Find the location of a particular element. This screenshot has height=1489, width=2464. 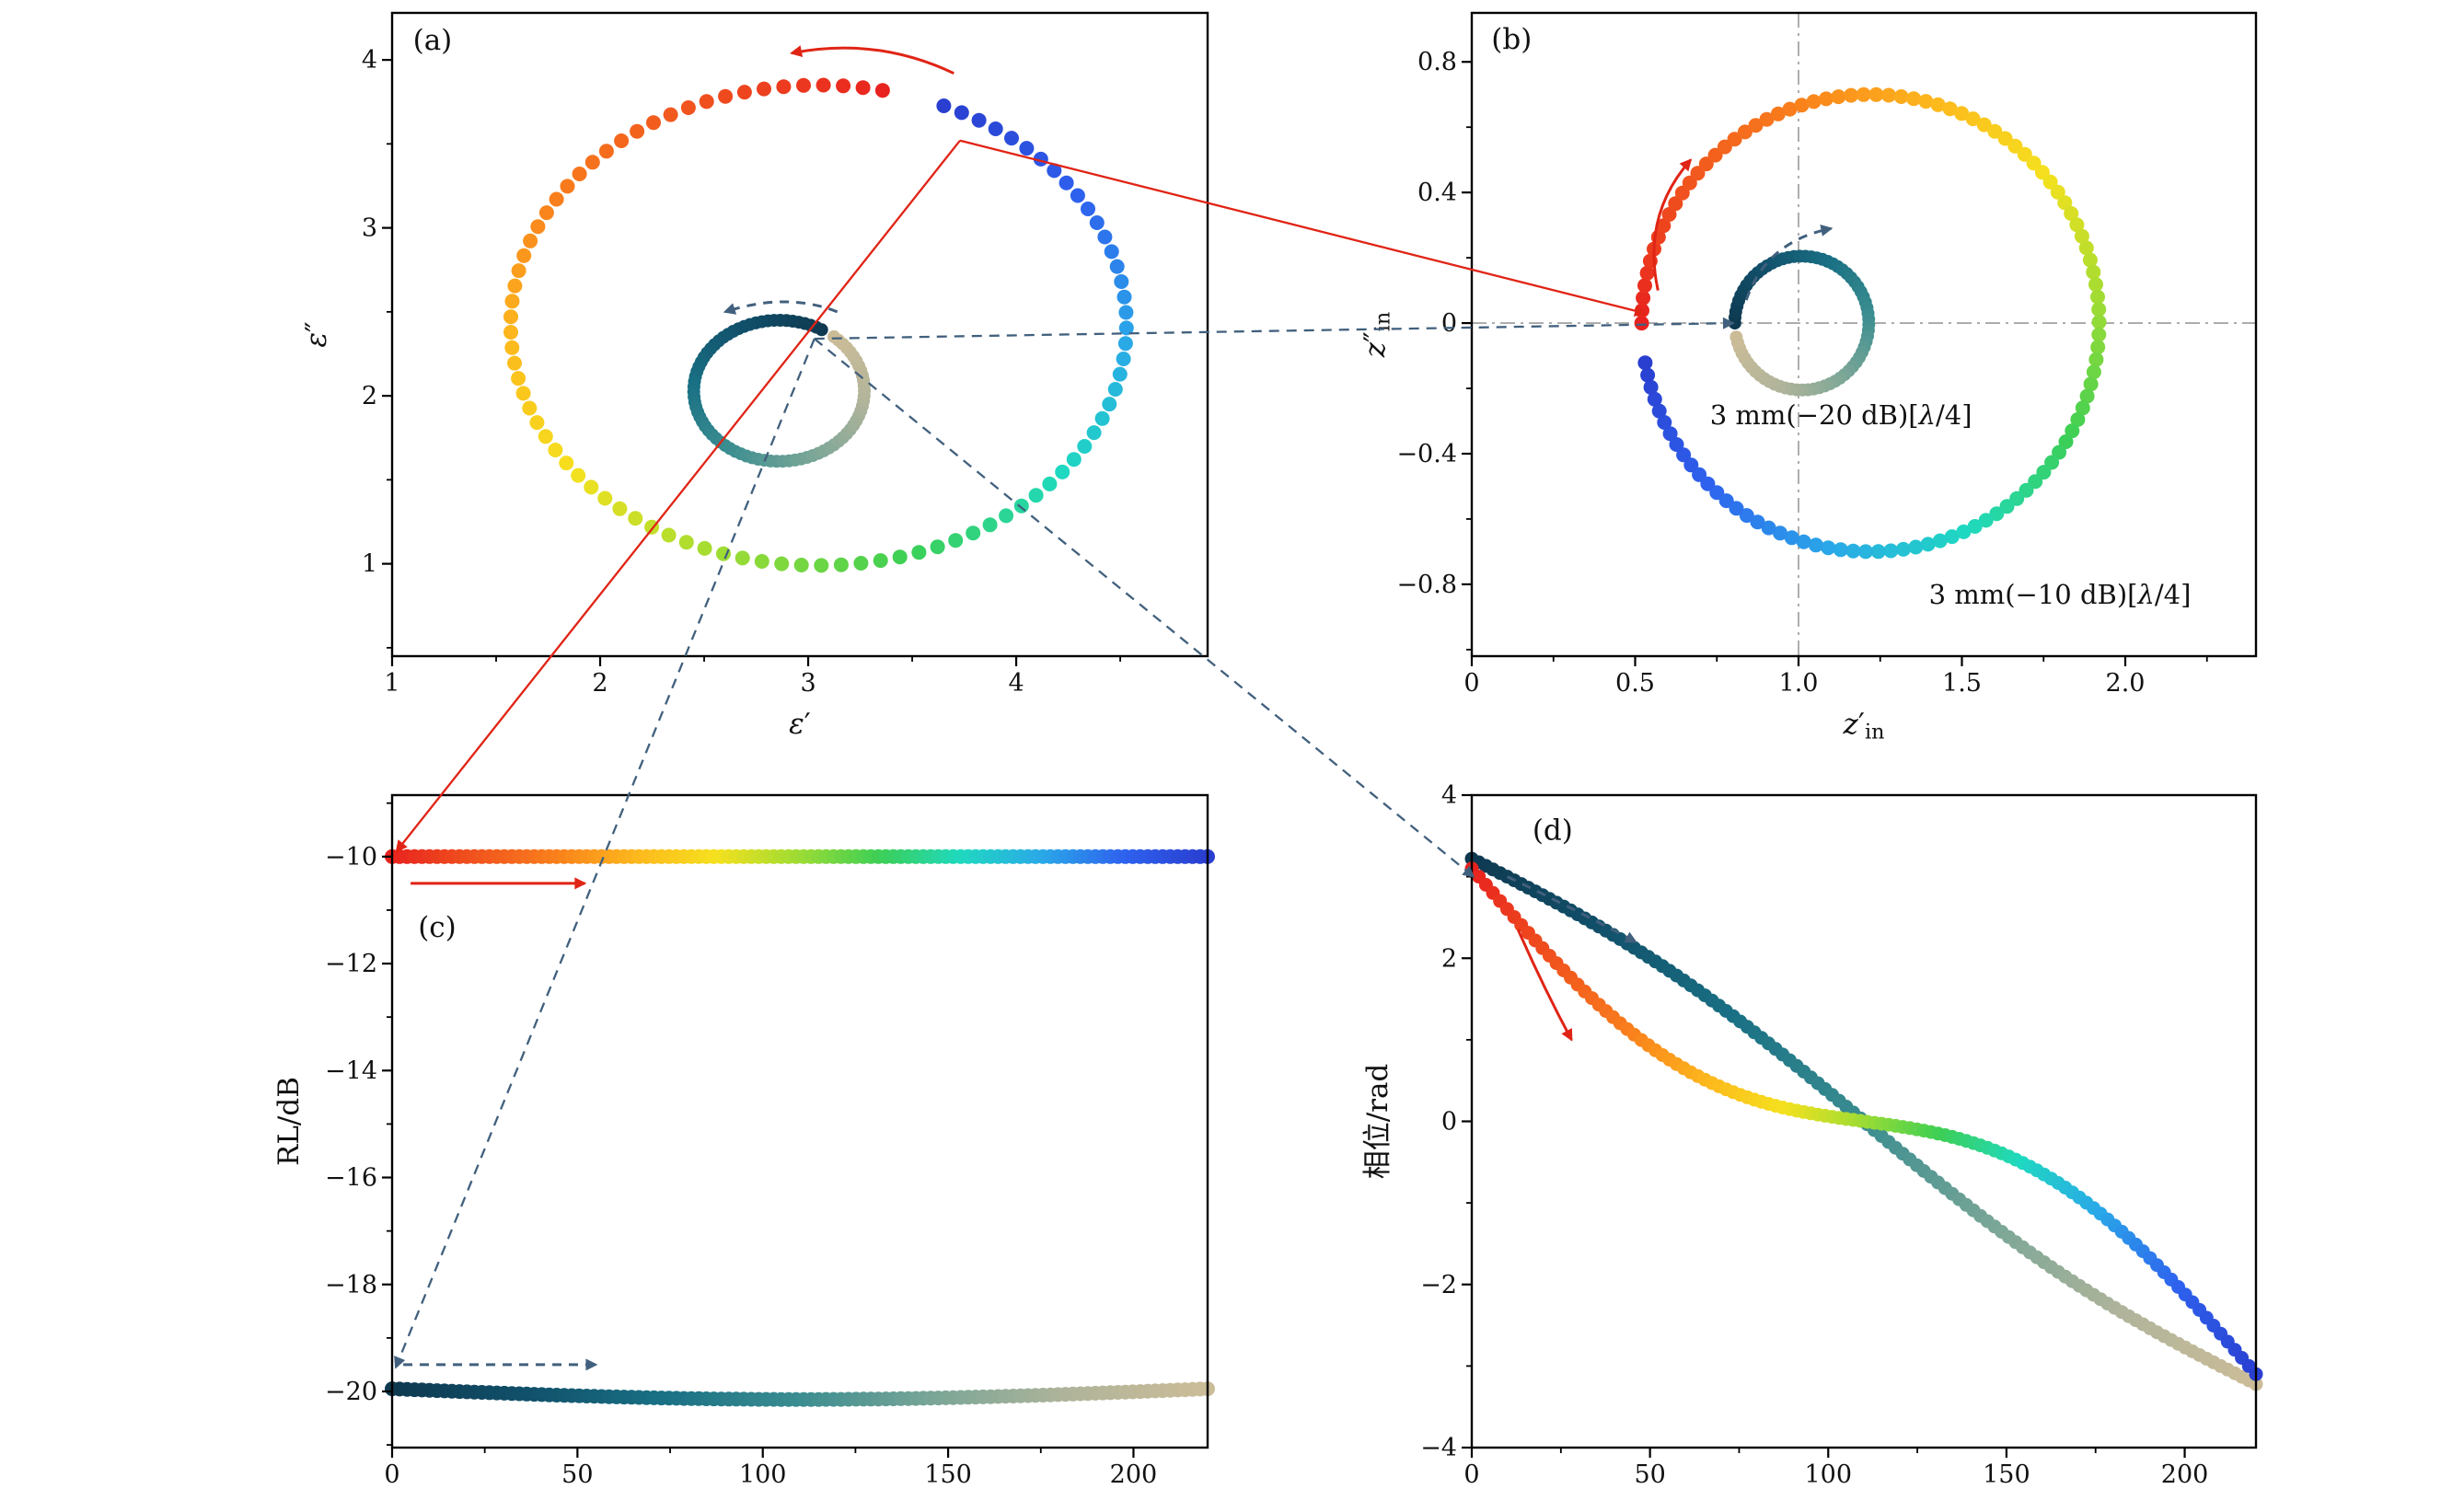

axes-box is located at coordinates (1864, 334).